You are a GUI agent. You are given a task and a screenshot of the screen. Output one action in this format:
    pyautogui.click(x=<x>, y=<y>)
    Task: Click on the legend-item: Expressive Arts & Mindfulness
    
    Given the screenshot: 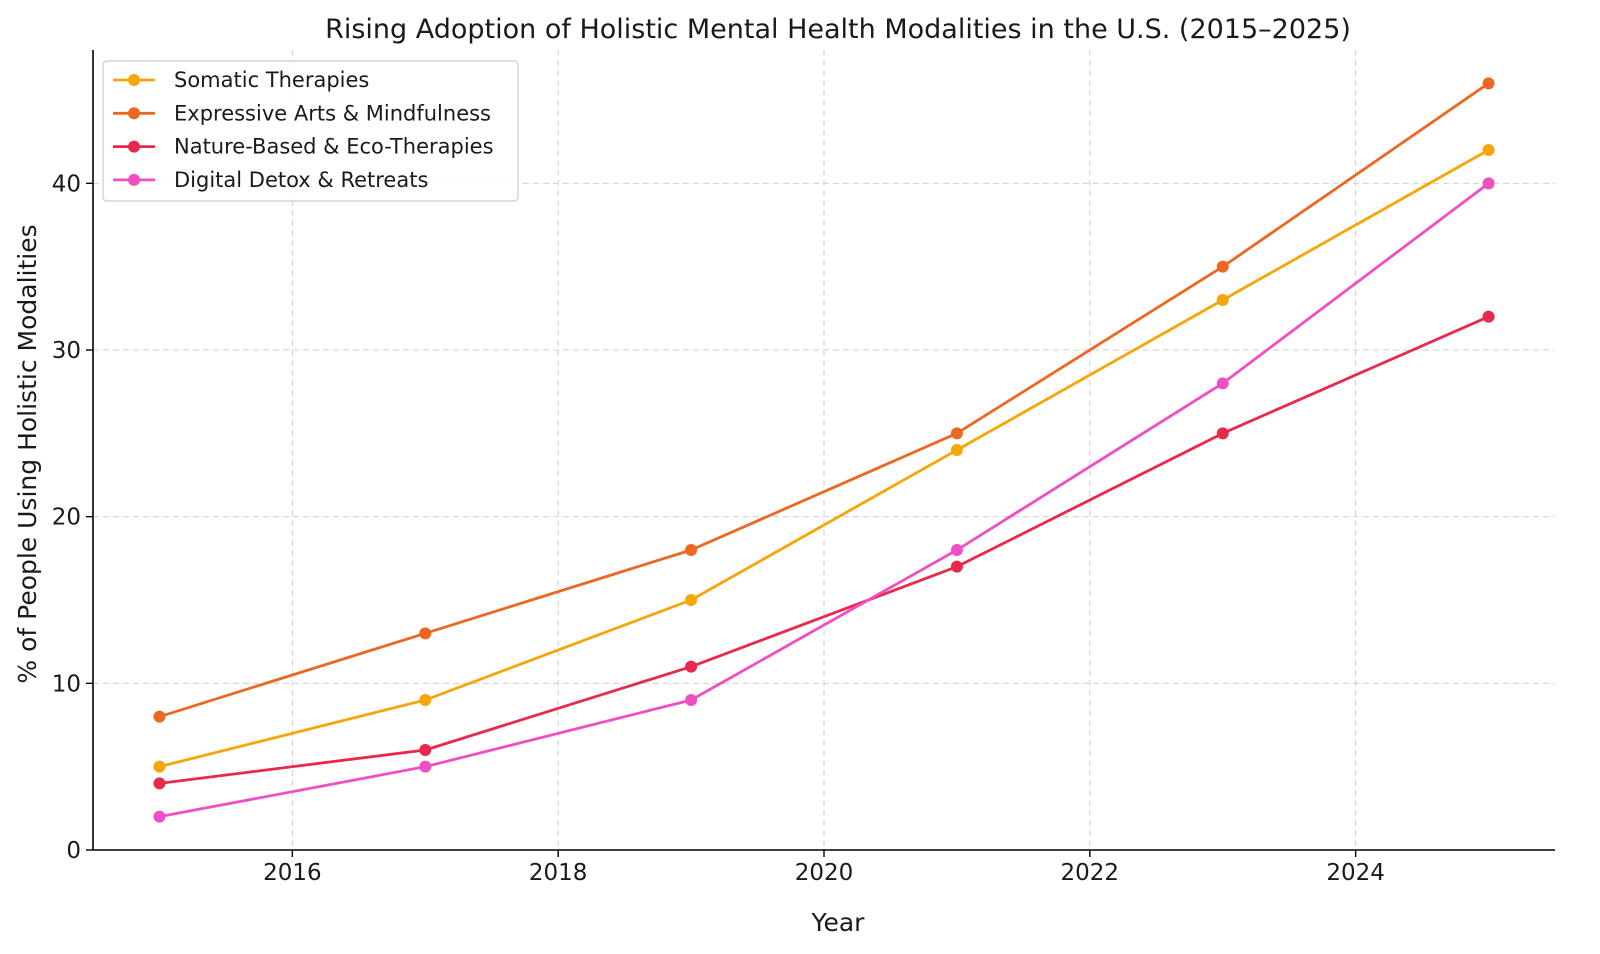 What is the action you would take?
    pyautogui.click(x=302, y=113)
    